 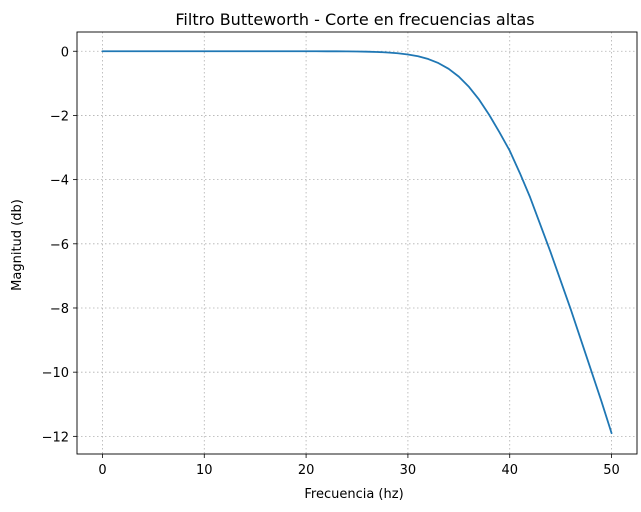 What do you see at coordinates (509, 470) in the screenshot?
I see `x-tick-label: 40` at bounding box center [509, 470].